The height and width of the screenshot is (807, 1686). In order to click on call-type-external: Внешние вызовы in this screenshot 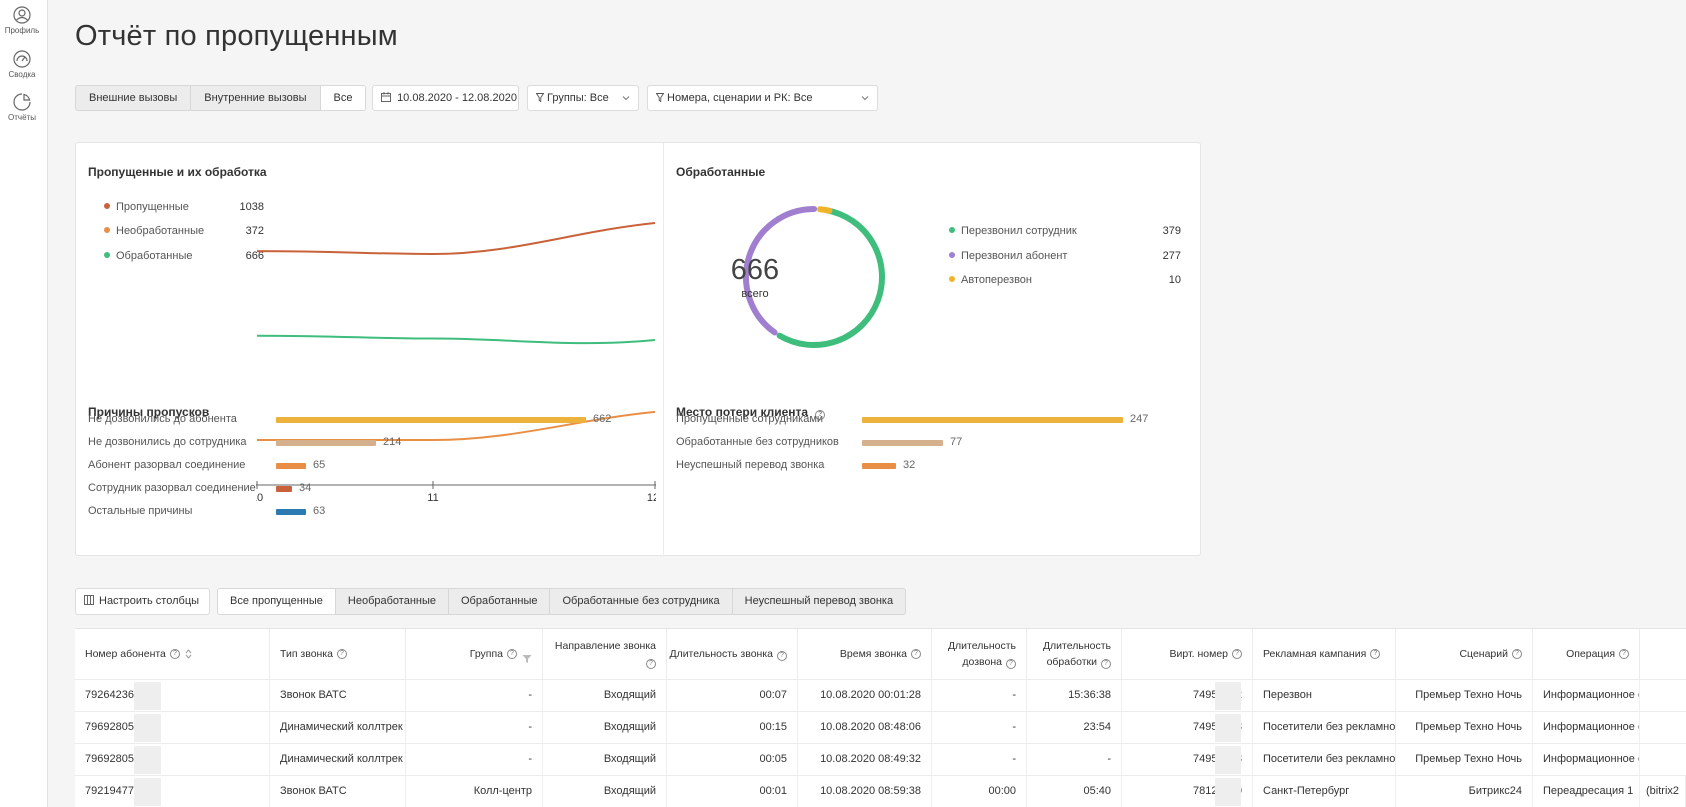, I will do `click(134, 98)`.